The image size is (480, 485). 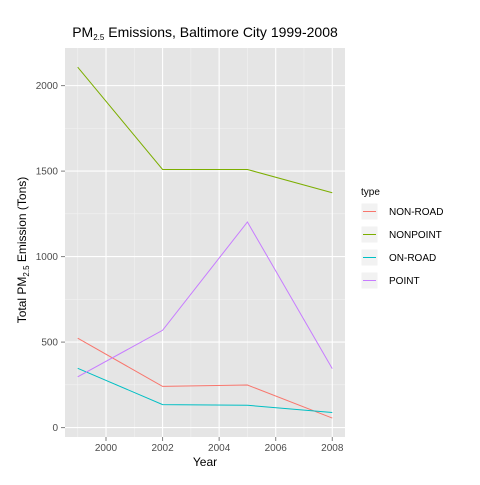 What do you see at coordinates (106, 448) in the screenshot?
I see `x-tick-label: 2000` at bounding box center [106, 448].